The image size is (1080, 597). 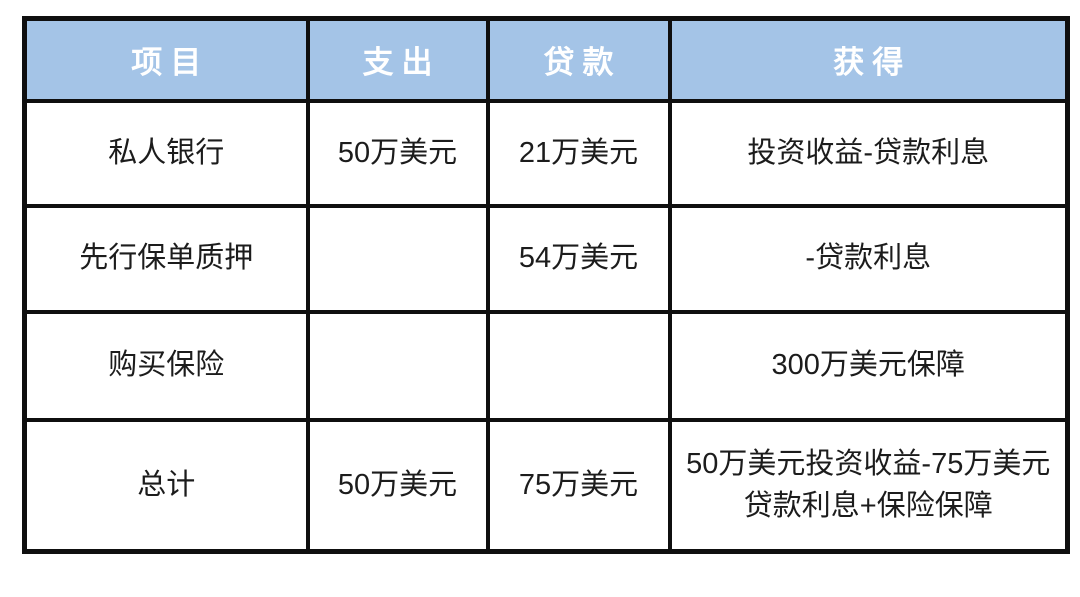 I want to click on table-cell: 300万美元保障, so click(x=868, y=365).